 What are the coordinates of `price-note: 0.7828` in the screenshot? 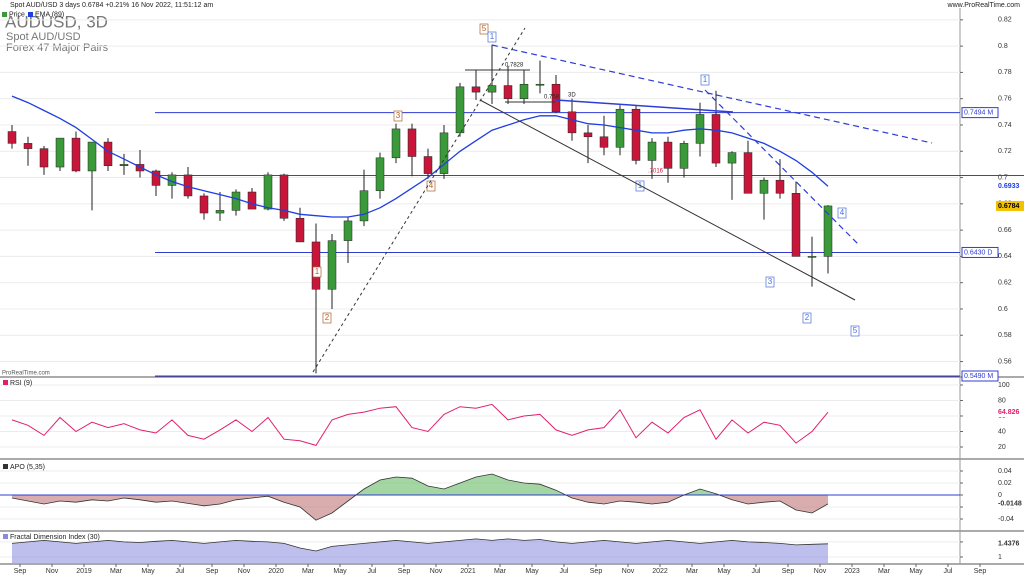 It's located at (514, 66).